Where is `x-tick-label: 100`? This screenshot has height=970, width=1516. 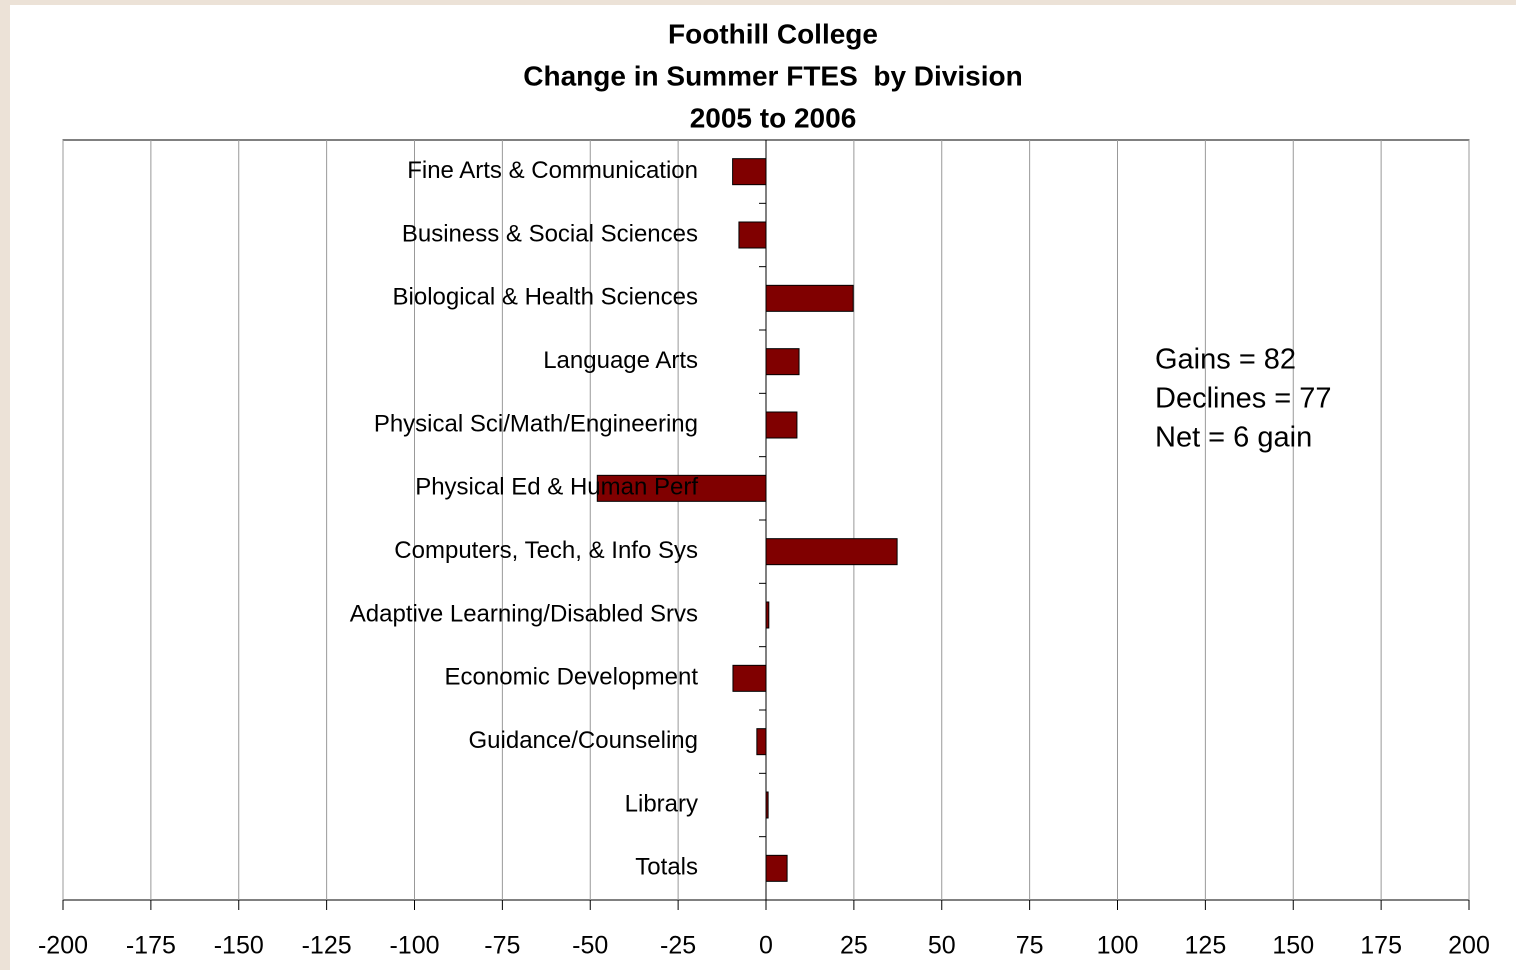
x-tick-label: 100 is located at coordinates (1118, 946).